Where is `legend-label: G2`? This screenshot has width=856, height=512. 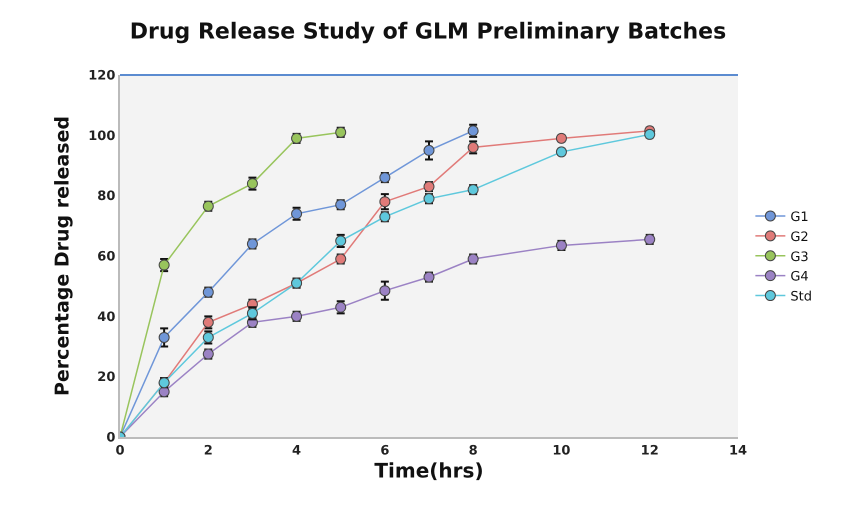
legend-label: G2 is located at coordinates (799, 237).